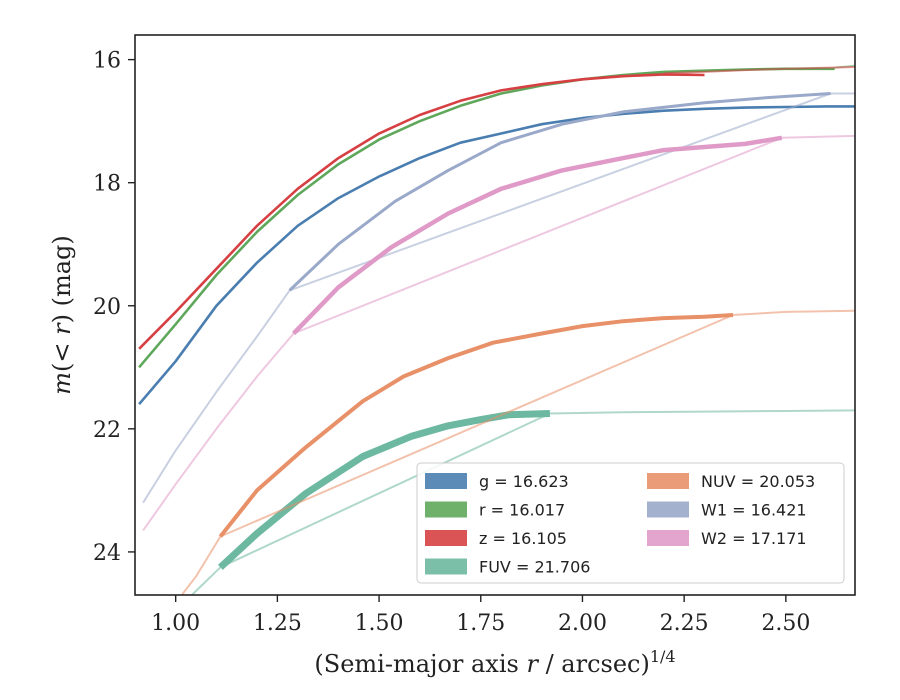  I want to click on y-tick-label: 24, so click(107, 553).